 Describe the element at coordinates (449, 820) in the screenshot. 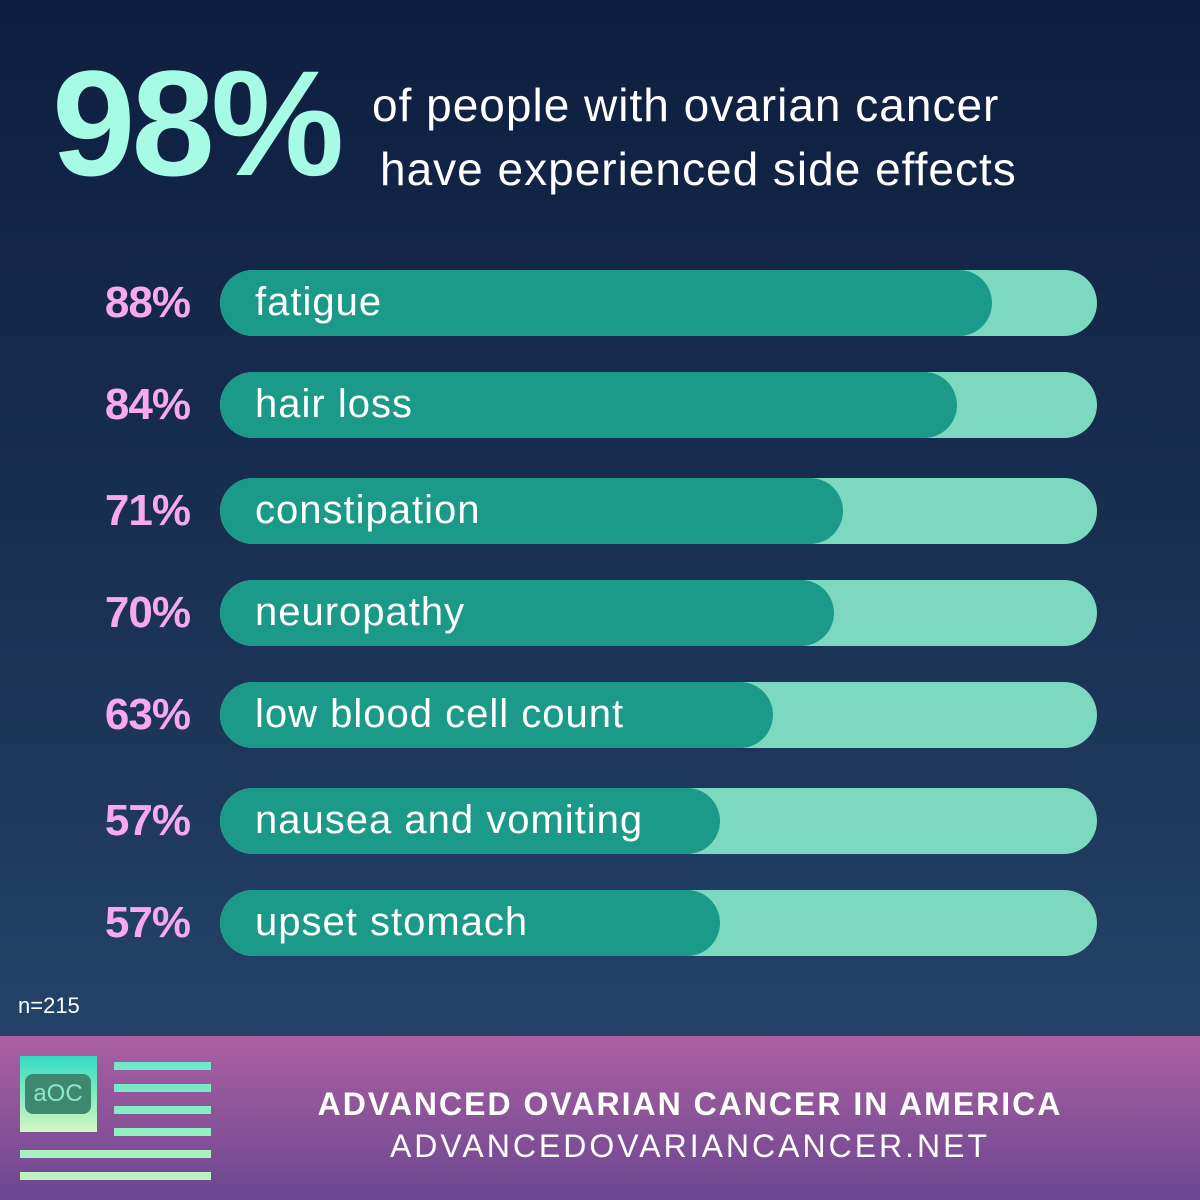

I see `category-label: nausea and vomiting` at that location.